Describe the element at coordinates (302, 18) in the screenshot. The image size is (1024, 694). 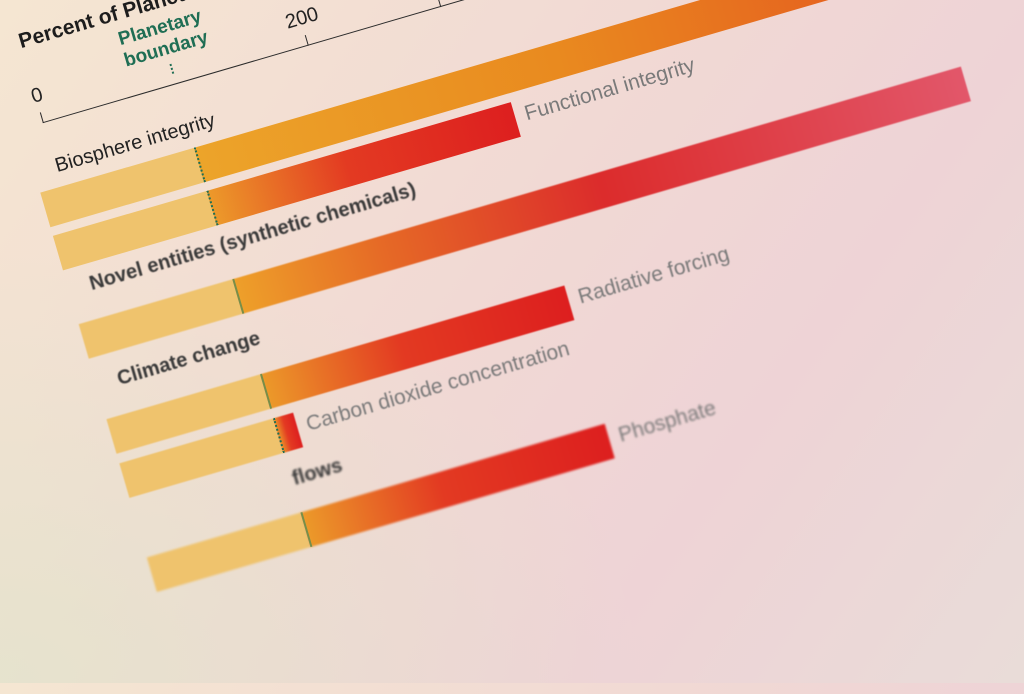
I see `x-tick-label-200: 200` at that location.